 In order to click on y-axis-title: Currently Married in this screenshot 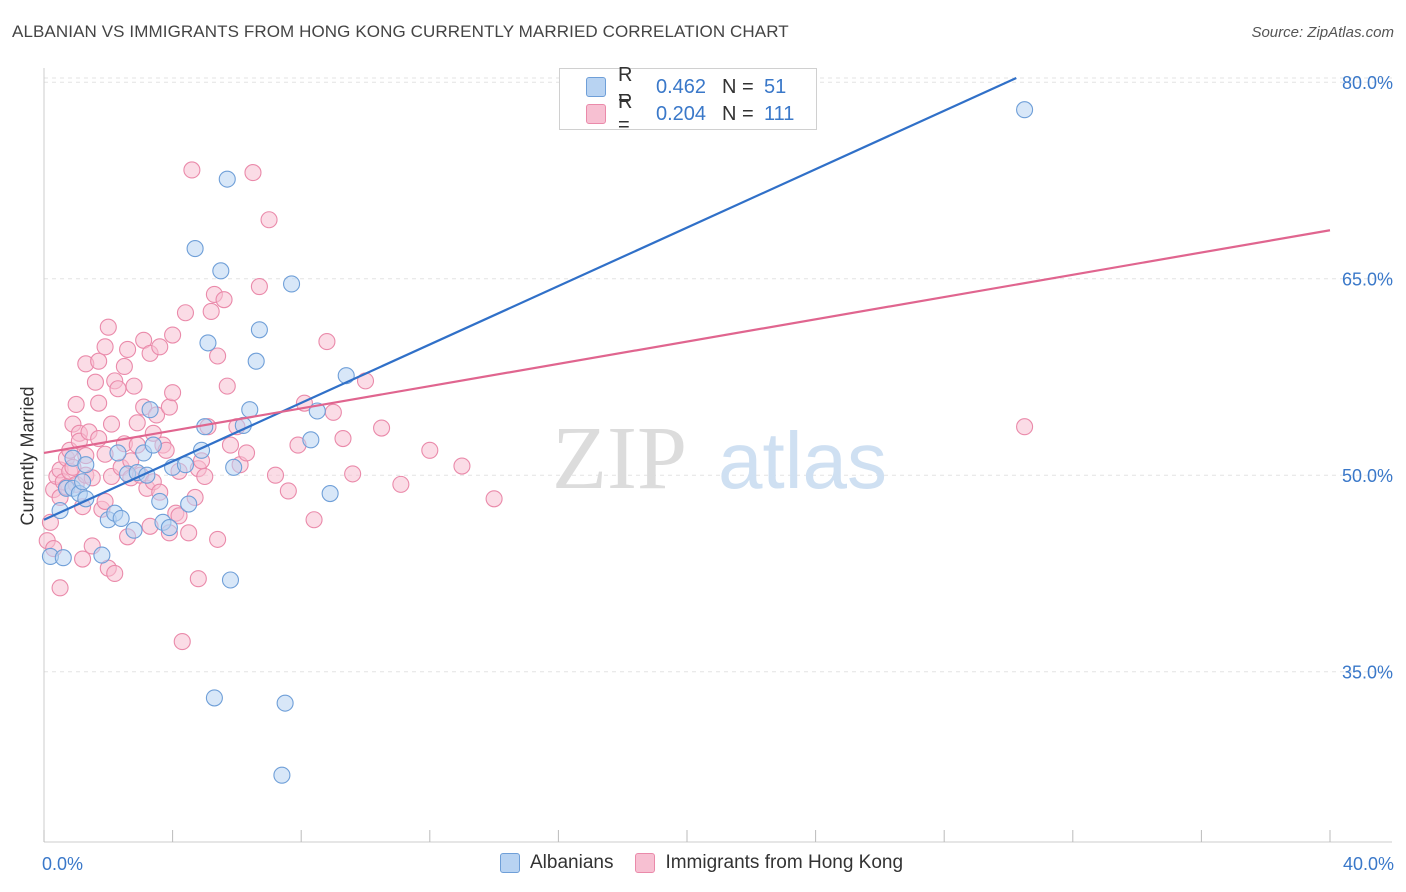, I will do `click(27, 456)`.